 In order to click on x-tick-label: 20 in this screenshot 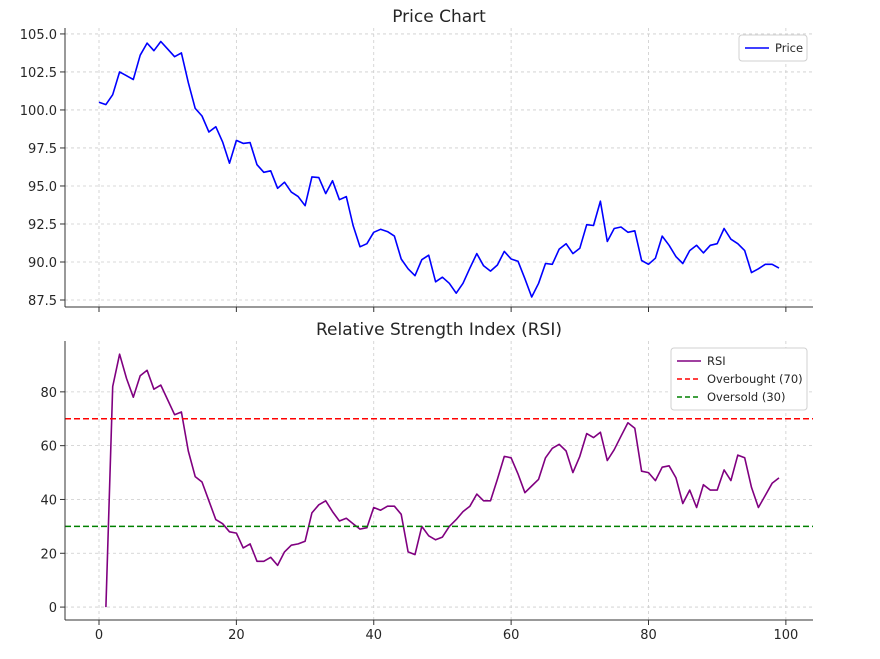, I will do `click(236, 635)`.